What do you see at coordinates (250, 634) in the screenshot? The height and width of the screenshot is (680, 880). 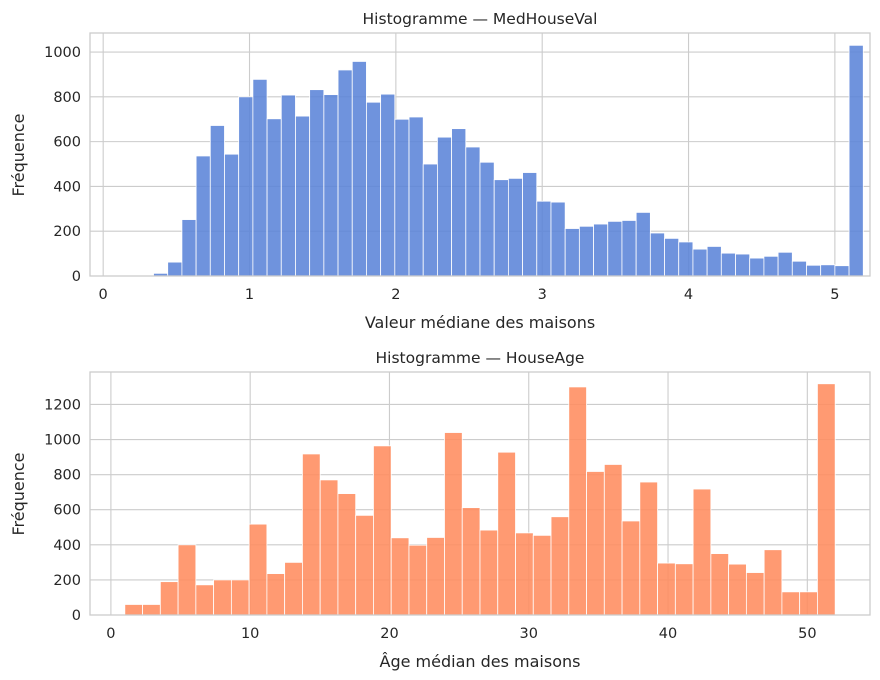 I see `x-tick-label: 10` at bounding box center [250, 634].